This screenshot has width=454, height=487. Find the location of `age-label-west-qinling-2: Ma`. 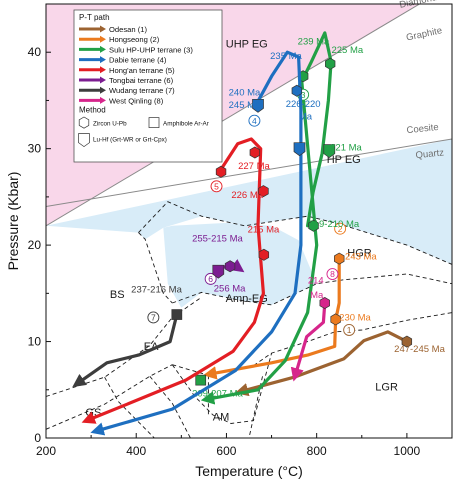

age-label-west-qinling-2: Ma is located at coordinates (317, 295).